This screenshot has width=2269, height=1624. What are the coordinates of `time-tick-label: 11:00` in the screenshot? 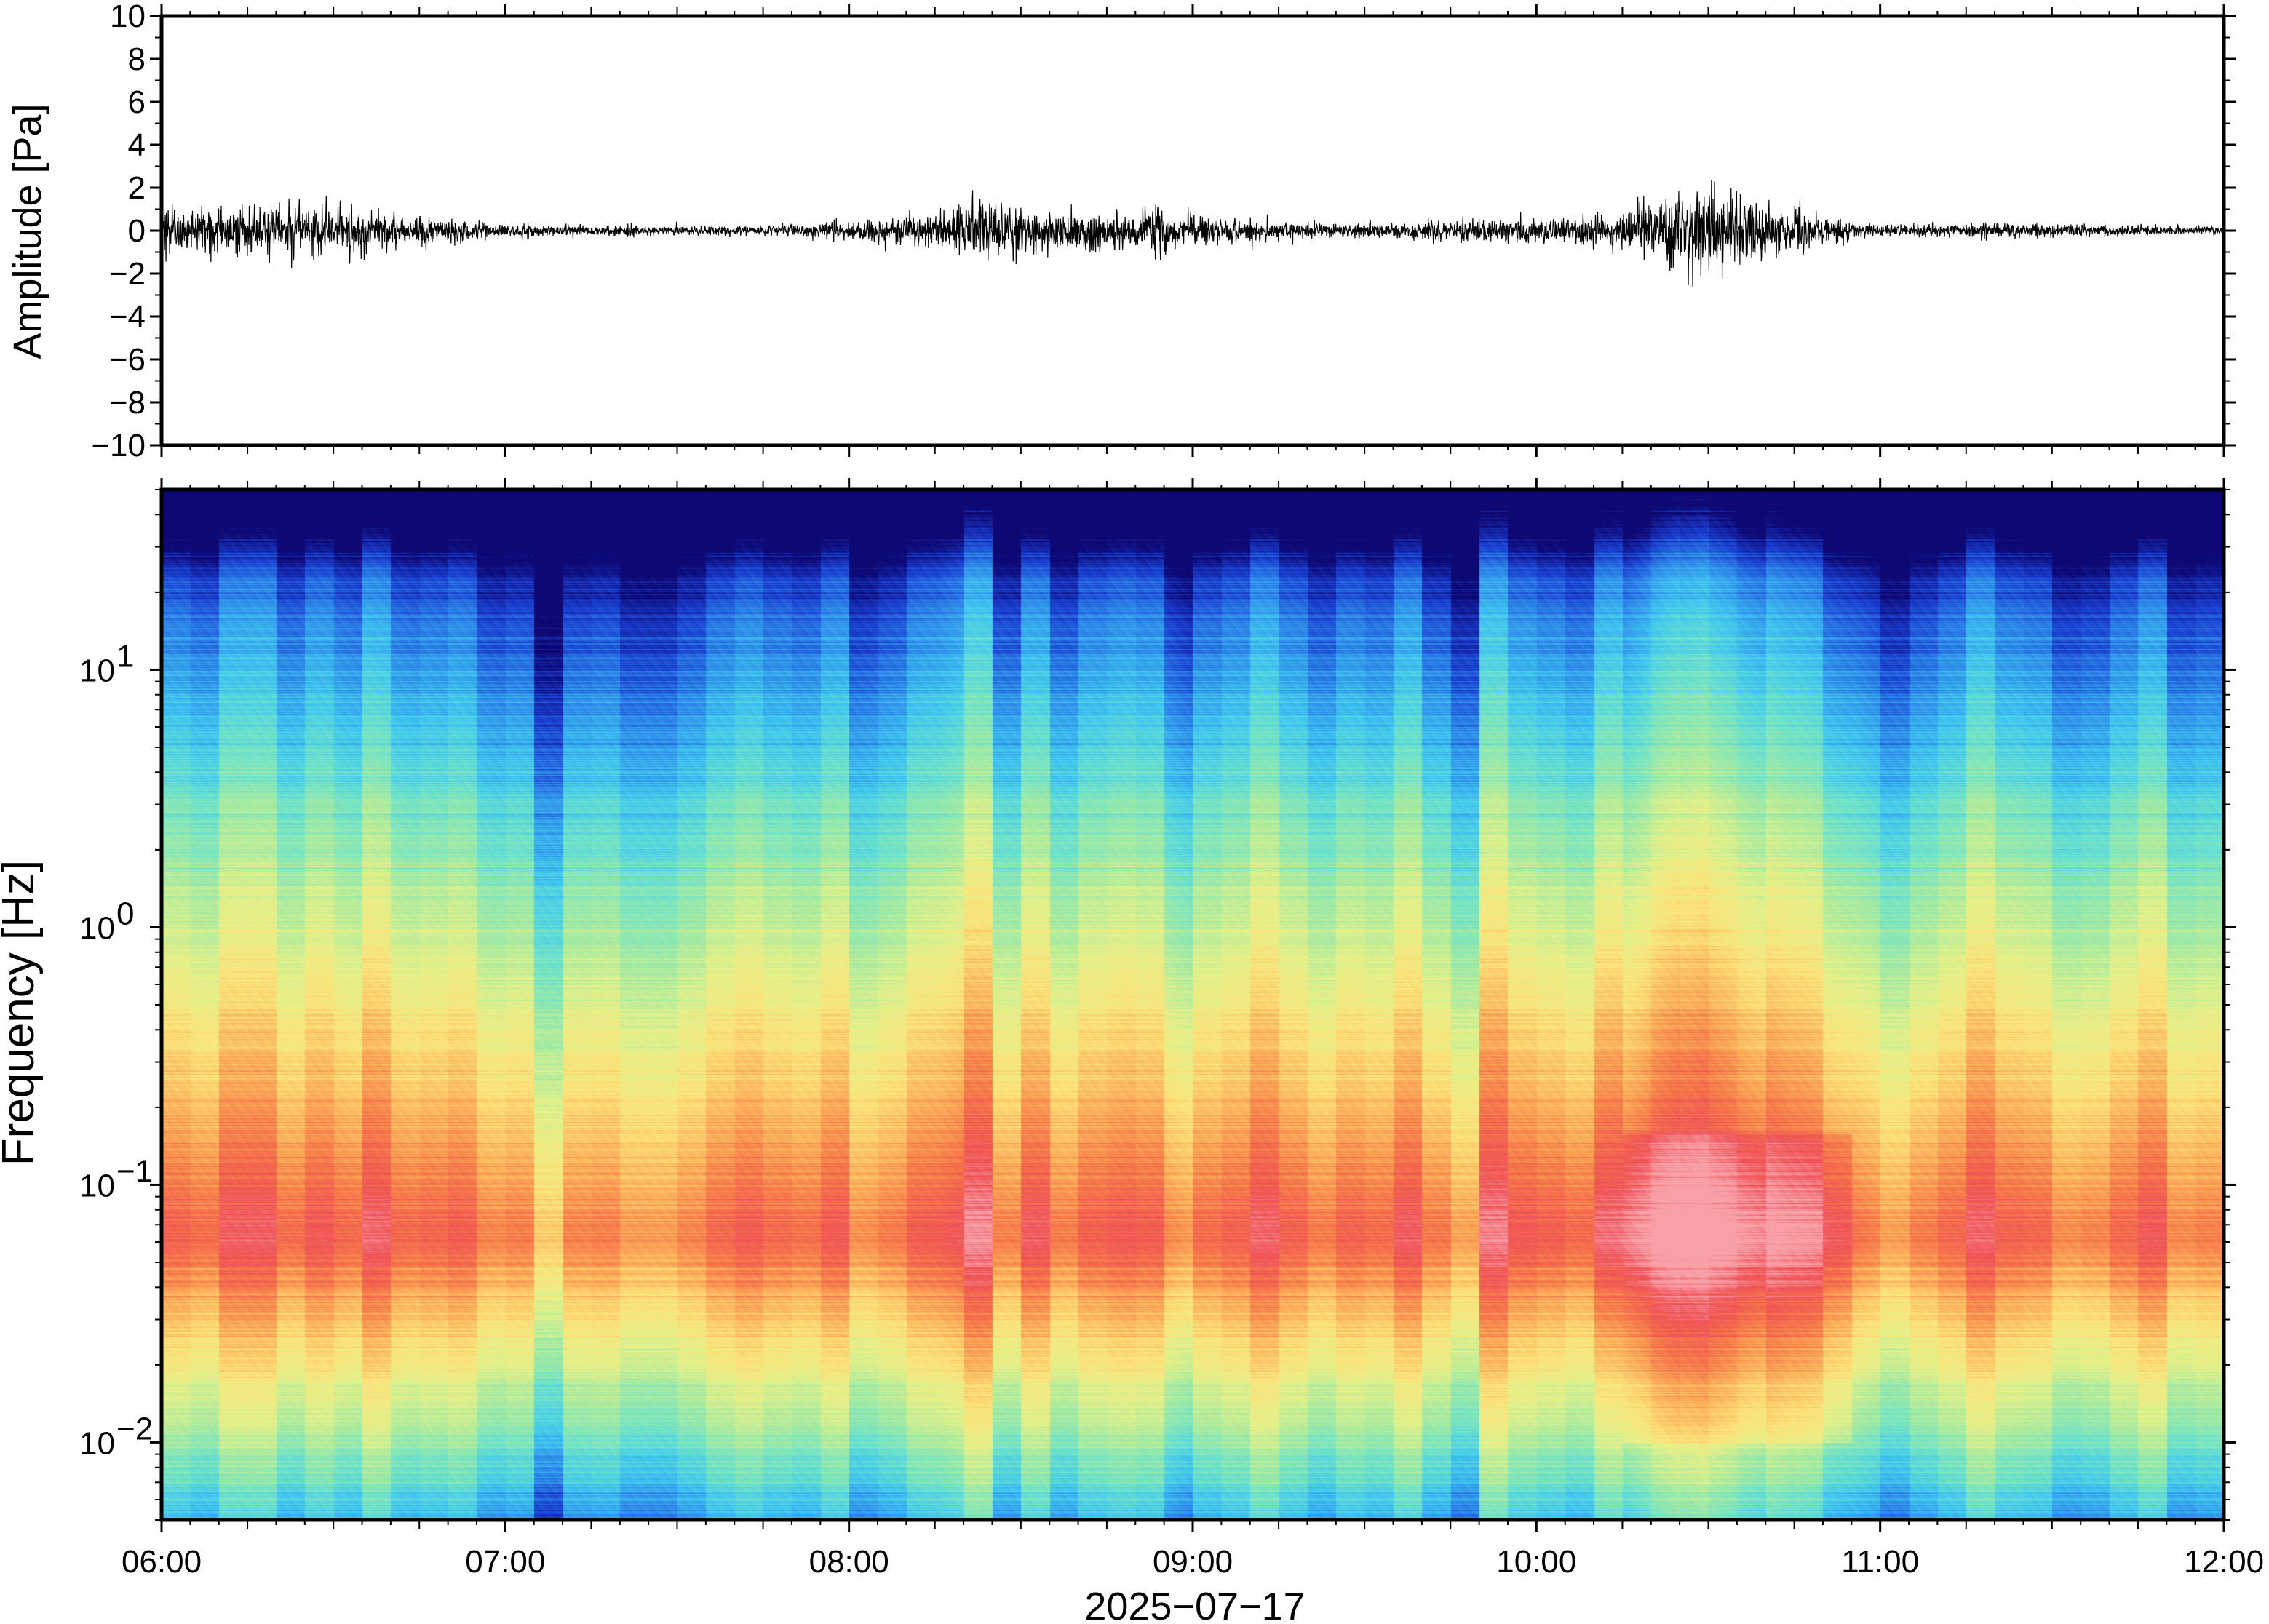 It's located at (1880, 1562).